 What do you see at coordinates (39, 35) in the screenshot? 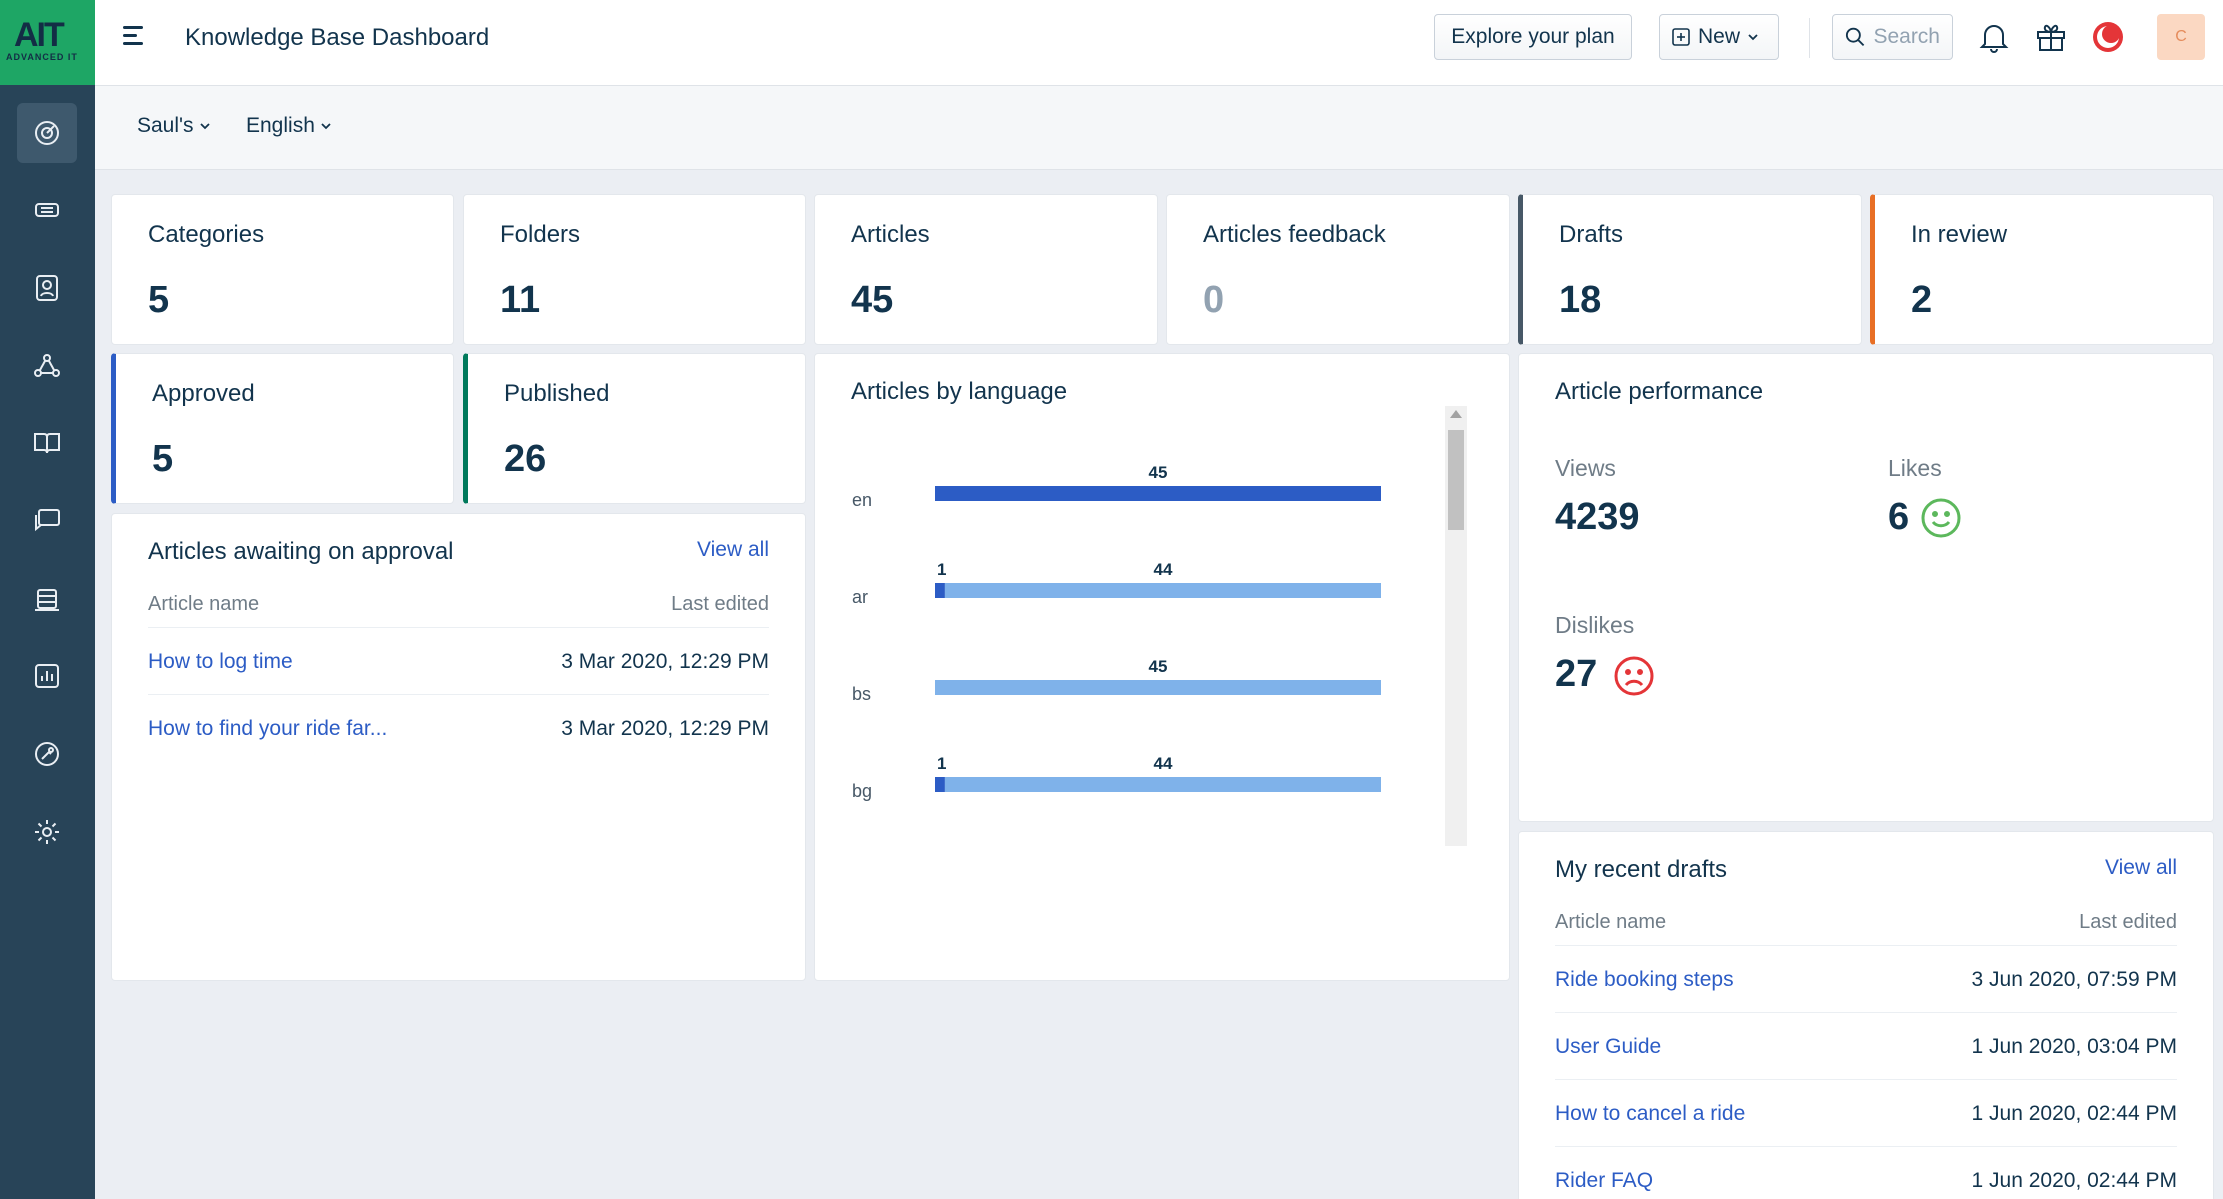
I see `logo-mark: AIT` at bounding box center [39, 35].